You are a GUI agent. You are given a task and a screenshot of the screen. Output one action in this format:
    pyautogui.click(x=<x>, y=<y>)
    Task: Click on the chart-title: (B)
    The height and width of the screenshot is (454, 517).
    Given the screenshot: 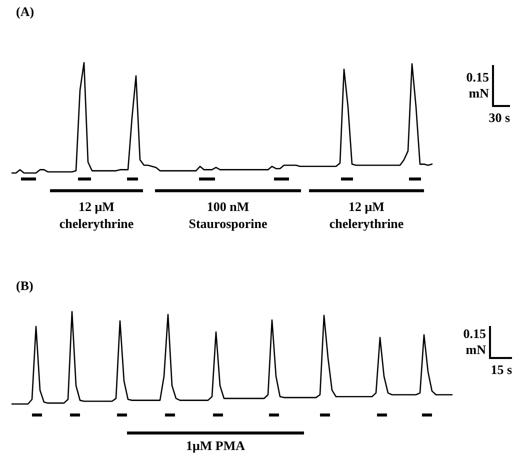 What is the action you would take?
    pyautogui.click(x=25, y=285)
    